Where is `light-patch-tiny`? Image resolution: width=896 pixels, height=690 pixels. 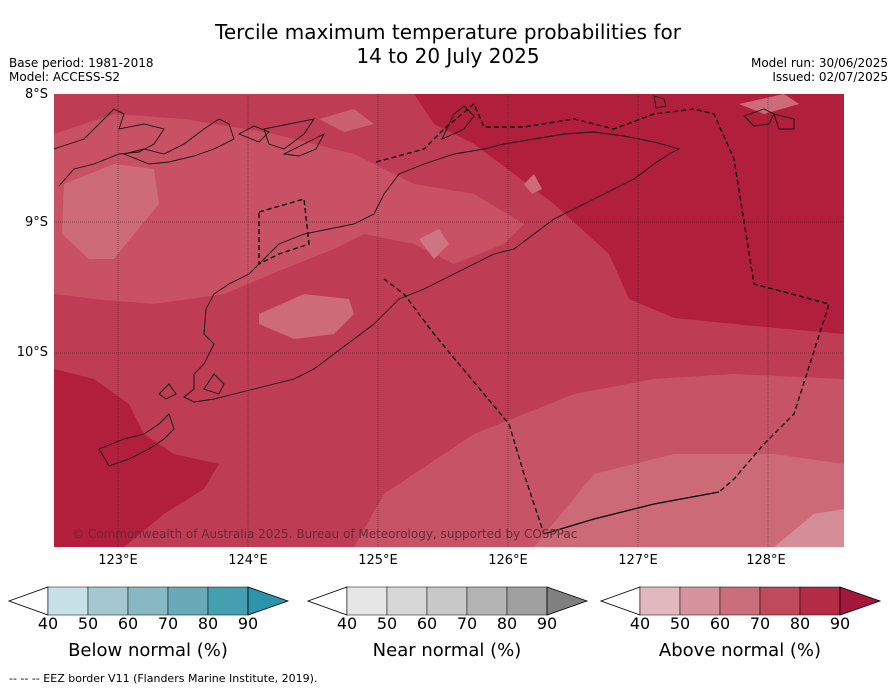
light-patch-tiny is located at coordinates (533, 184).